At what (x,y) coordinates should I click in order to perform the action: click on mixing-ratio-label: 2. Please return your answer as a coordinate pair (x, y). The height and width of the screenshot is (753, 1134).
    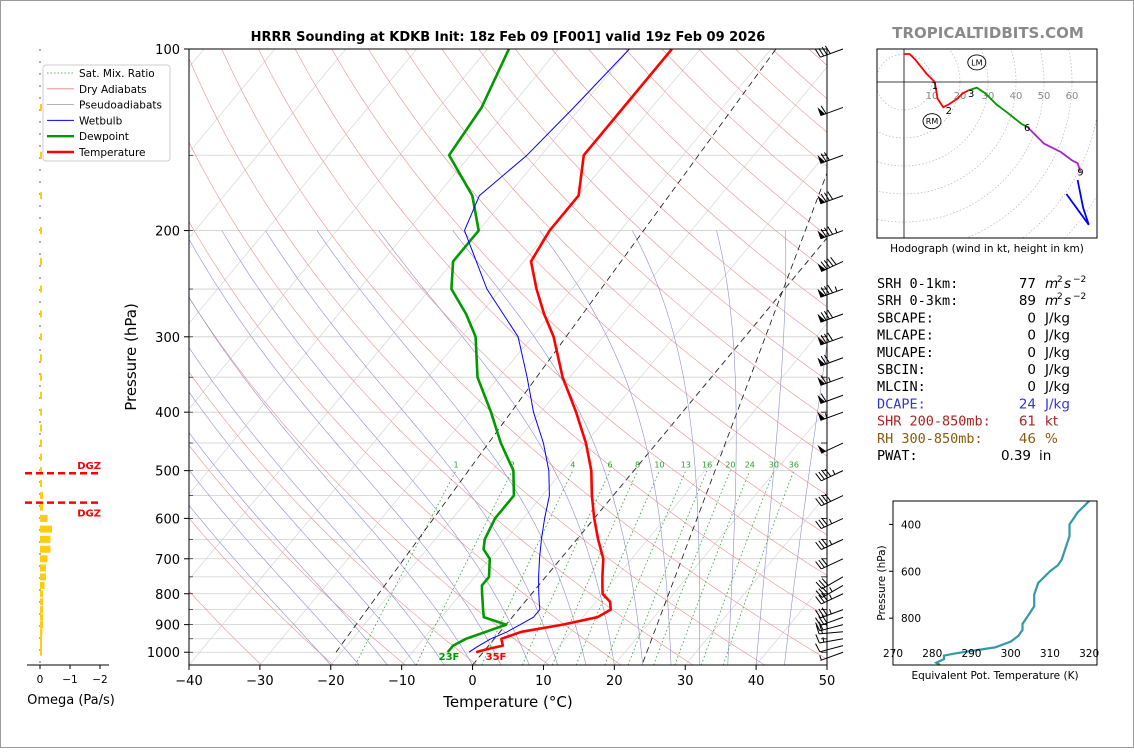
    Looking at the image, I should click on (512, 465).